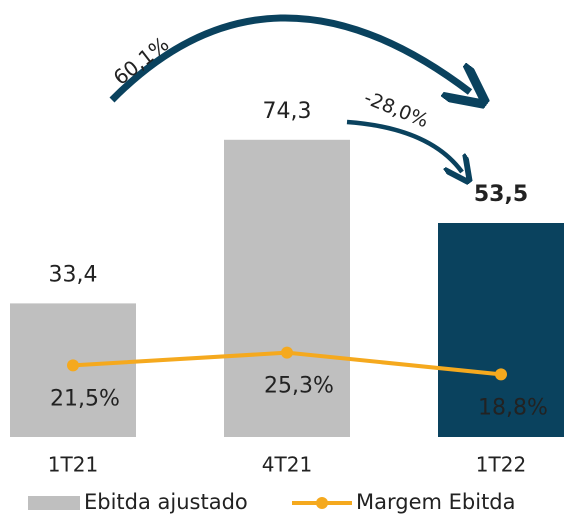 This screenshot has width=568, height=522. I want to click on line-value-label: 21,5%, so click(85, 398).